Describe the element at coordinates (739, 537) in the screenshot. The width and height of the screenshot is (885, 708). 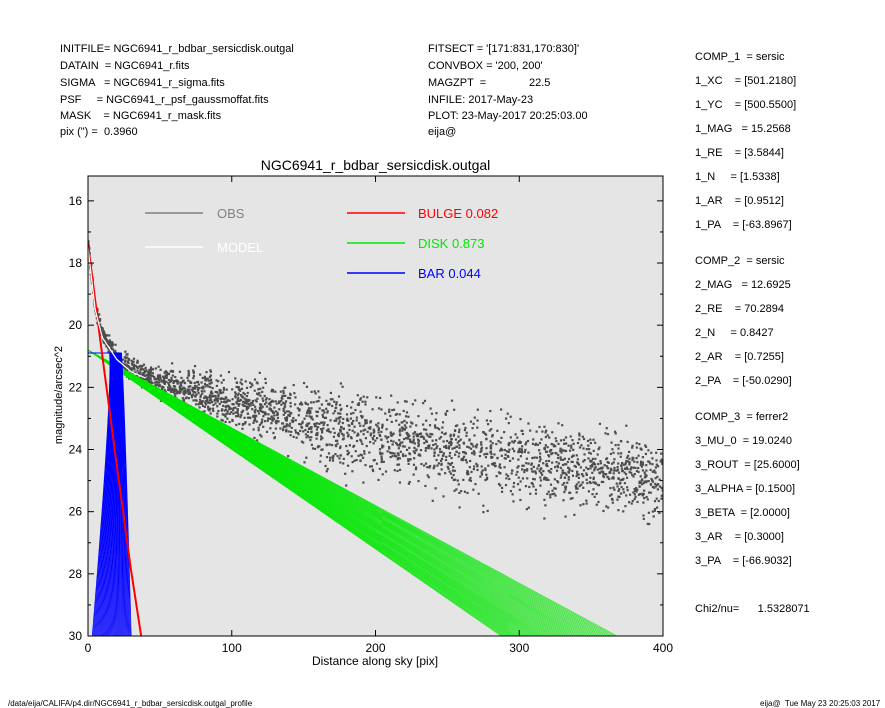
I see `comp3-ar: 3_AR = [0.3000]` at that location.